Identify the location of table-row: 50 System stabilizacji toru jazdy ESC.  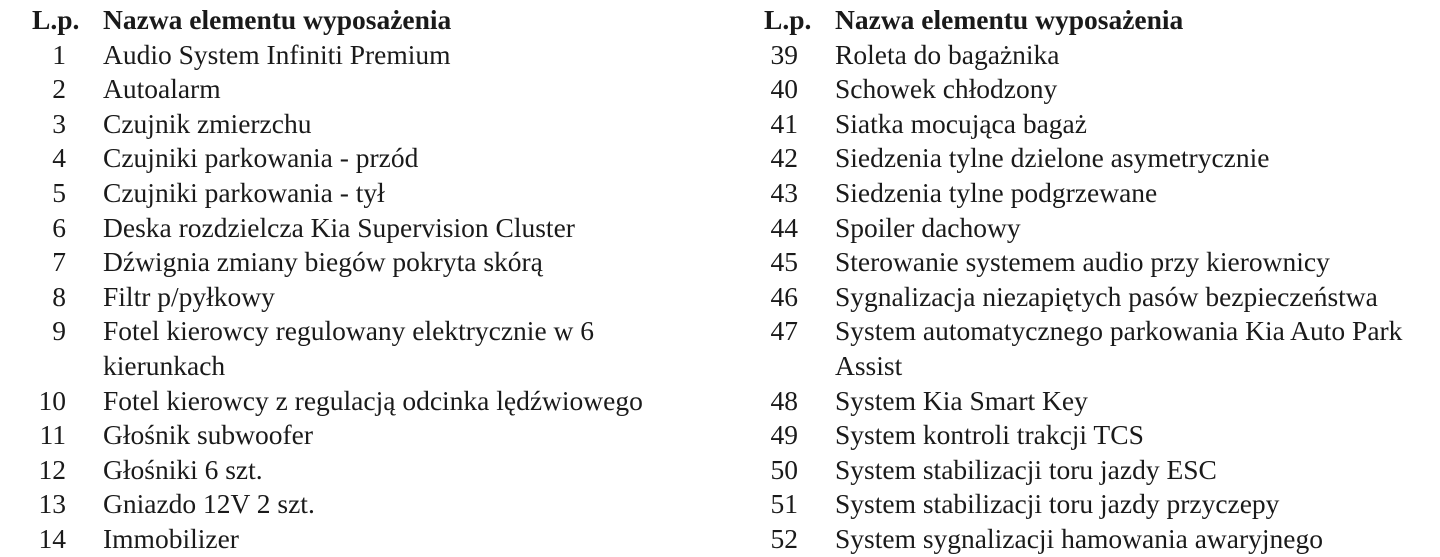
(1086, 470).